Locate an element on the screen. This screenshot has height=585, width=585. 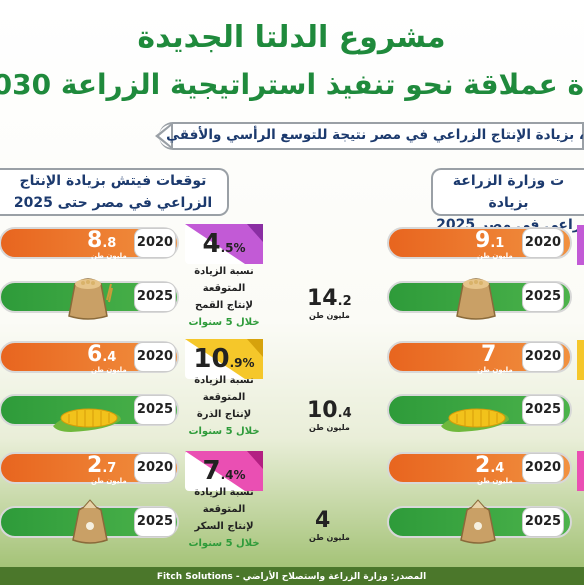
fitch-wheat-year-2020: 2020 is located at coordinates (156, 243).